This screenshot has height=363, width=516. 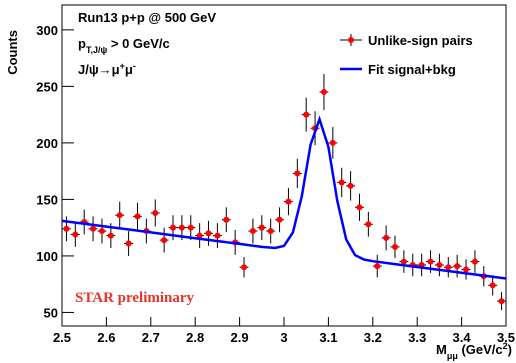 I want to click on y-tick-label: 300, so click(x=47, y=30).